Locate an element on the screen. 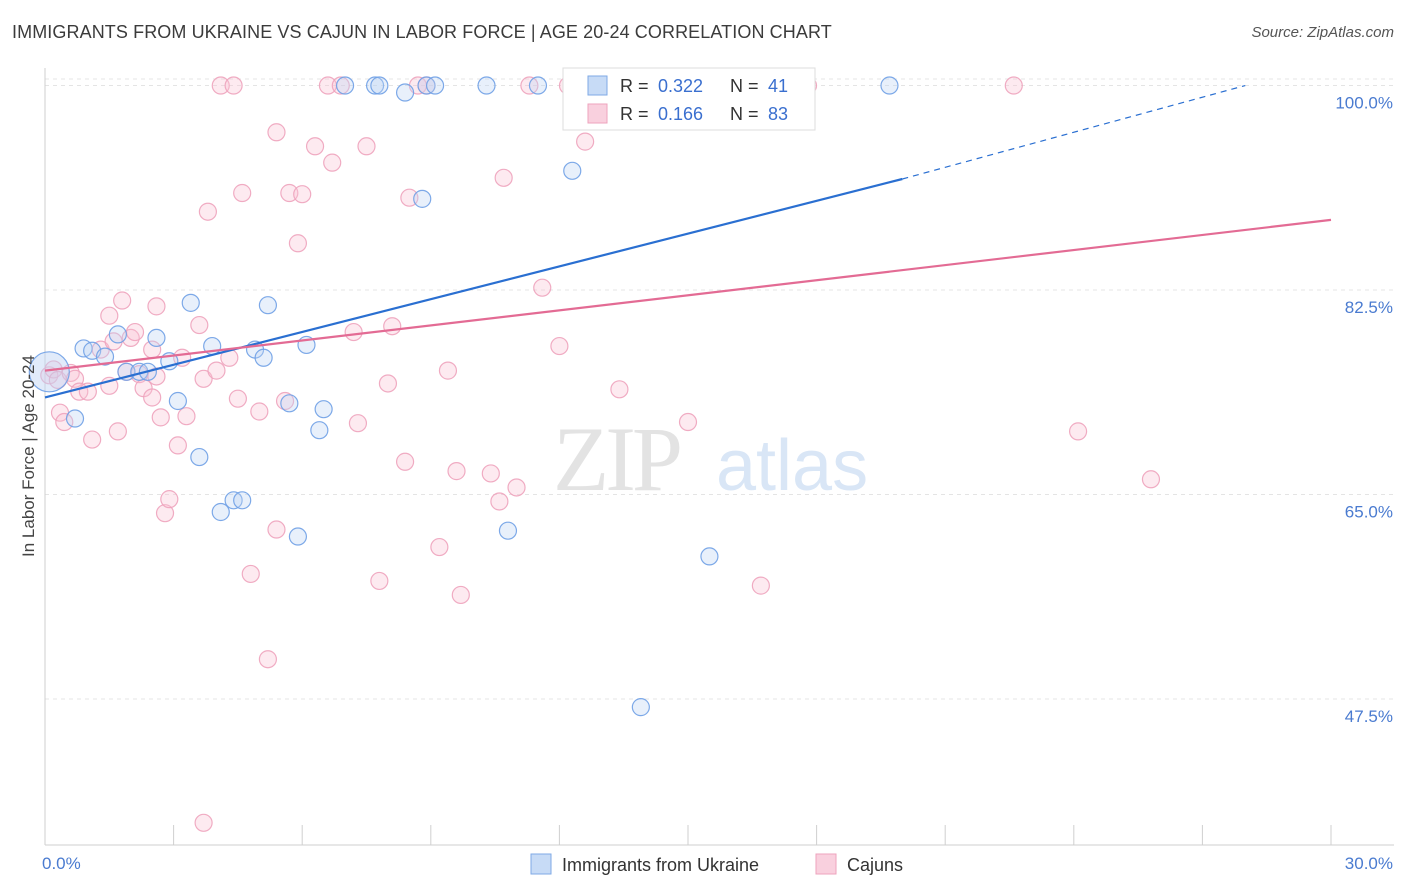  legend-n-value-ukraine: 41 is located at coordinates (778, 86).